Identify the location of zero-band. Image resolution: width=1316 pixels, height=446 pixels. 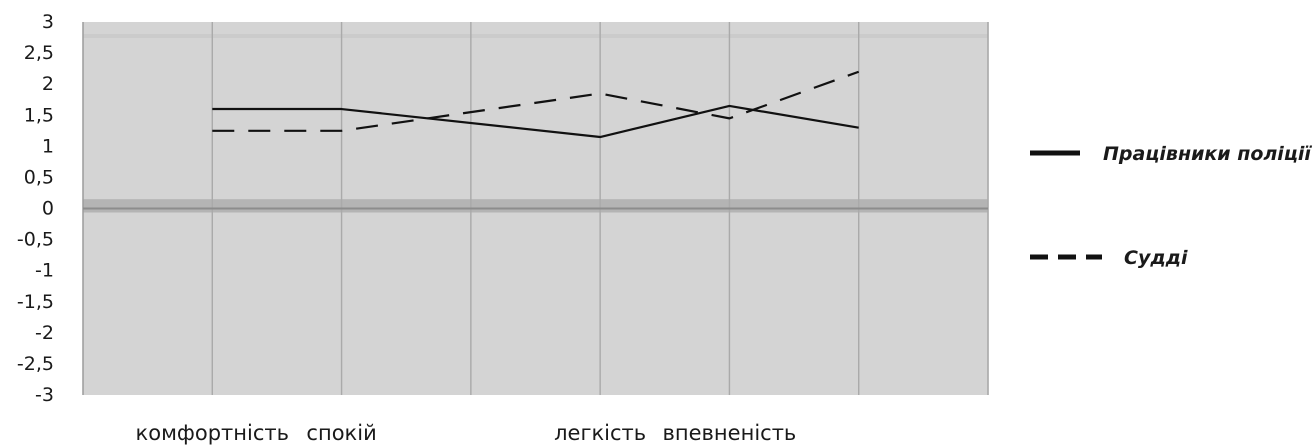
(535, 206).